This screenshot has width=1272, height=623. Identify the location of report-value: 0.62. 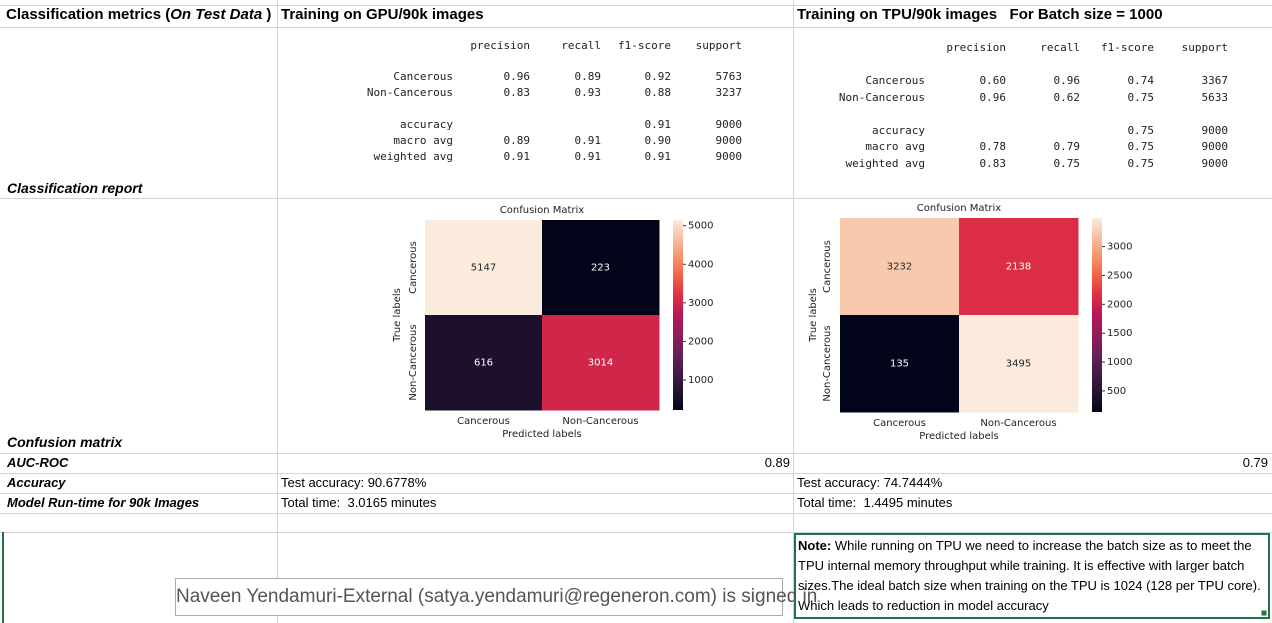
(1067, 97).